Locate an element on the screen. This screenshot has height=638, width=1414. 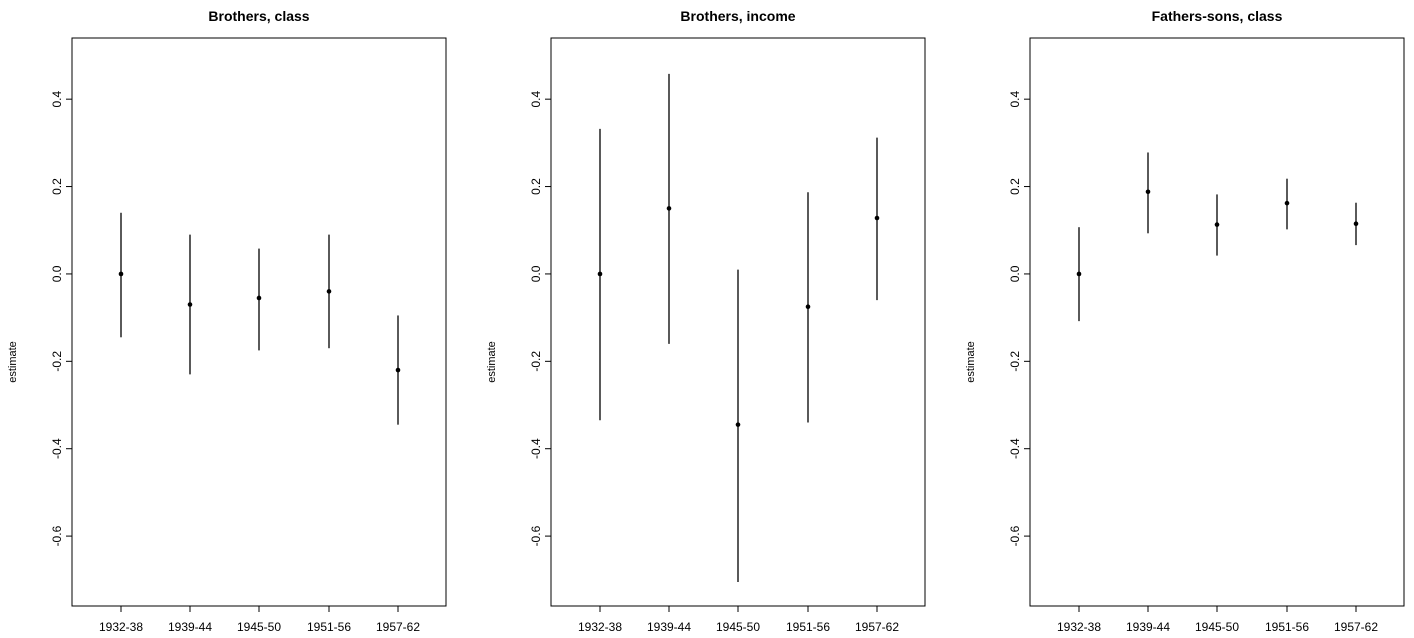
panel-title: Brothers, class is located at coordinates (258, 16).